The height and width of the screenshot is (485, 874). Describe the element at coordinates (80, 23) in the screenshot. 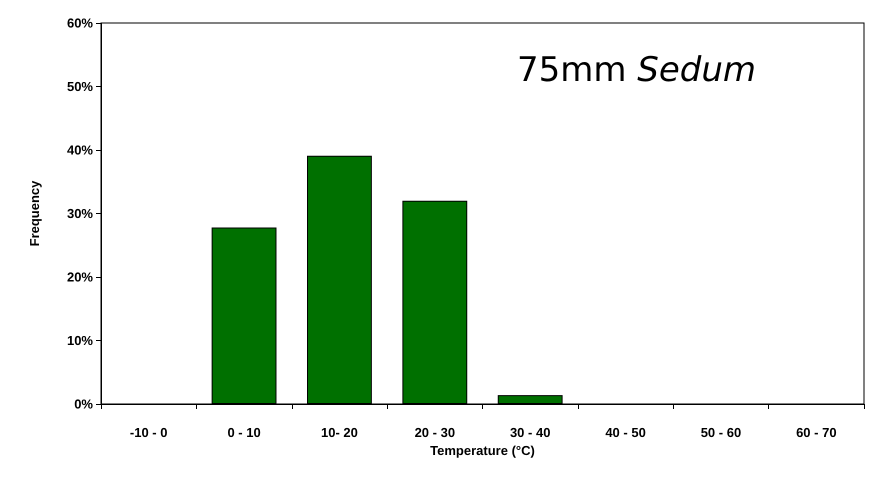

I see `y-tick-label: 60%` at that location.